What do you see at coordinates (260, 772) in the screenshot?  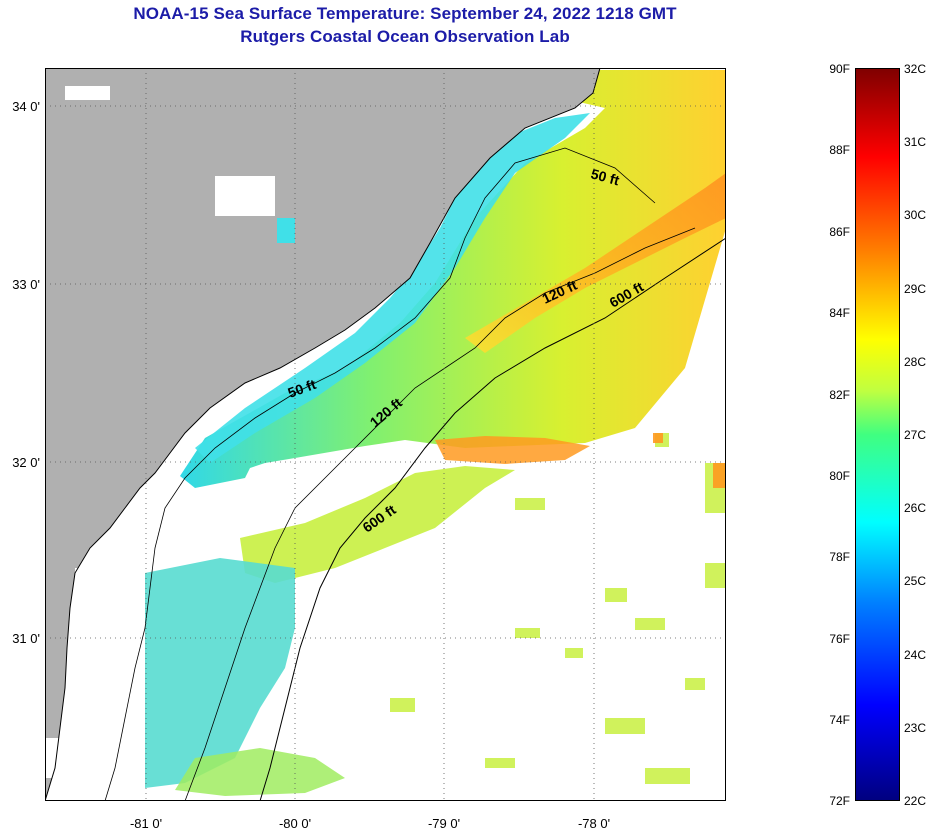 I see `sst-patch-southwest` at bounding box center [260, 772].